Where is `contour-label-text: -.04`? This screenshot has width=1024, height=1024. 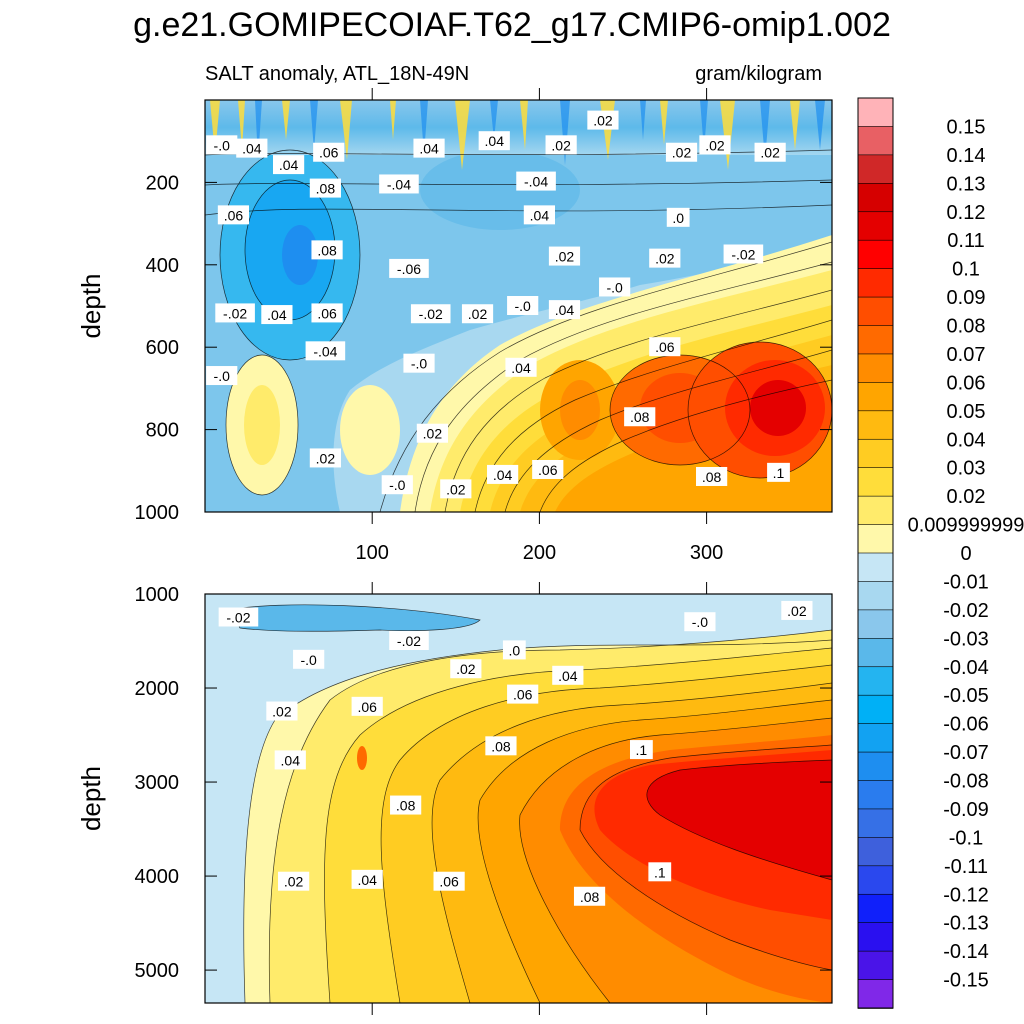
contour-label-text: -.04 is located at coordinates (399, 184).